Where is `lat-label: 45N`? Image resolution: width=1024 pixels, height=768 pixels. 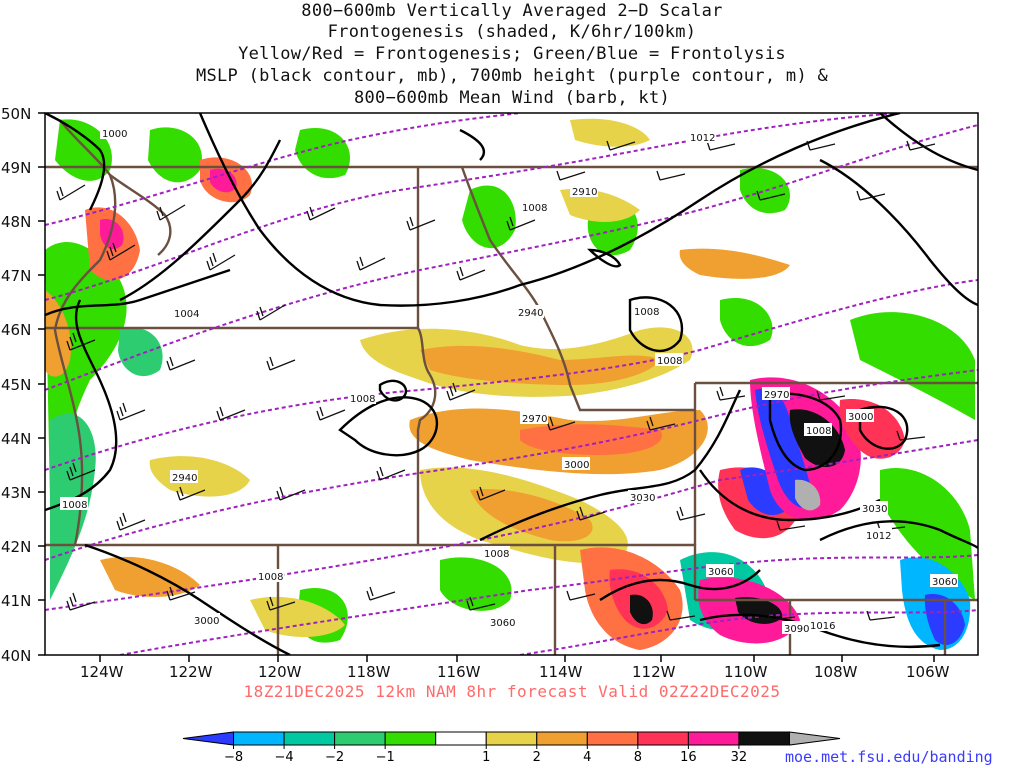 lat-label: 45N is located at coordinates (16, 385).